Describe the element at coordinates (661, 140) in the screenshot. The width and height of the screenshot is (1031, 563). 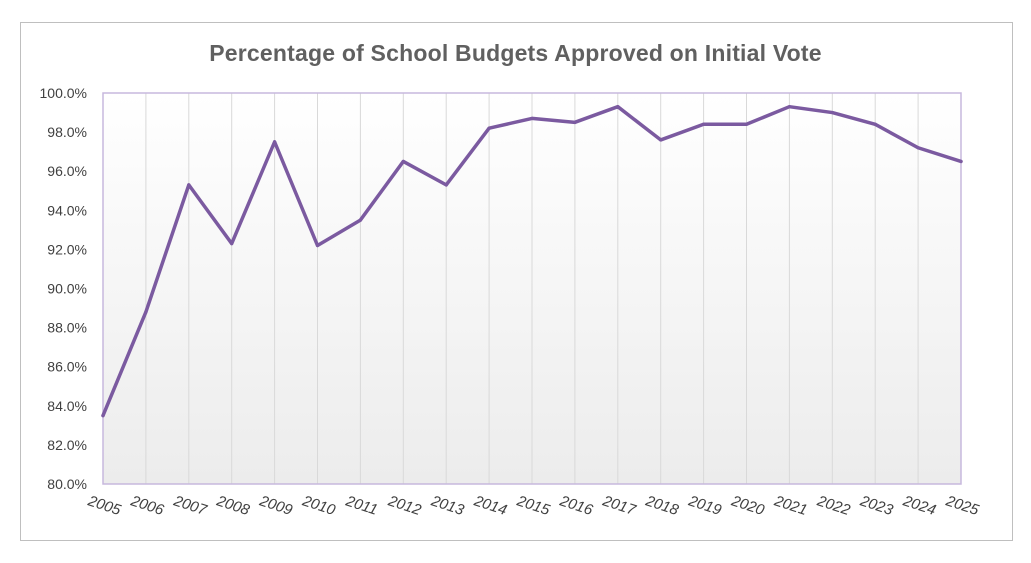
I see `data-point-2018` at that location.